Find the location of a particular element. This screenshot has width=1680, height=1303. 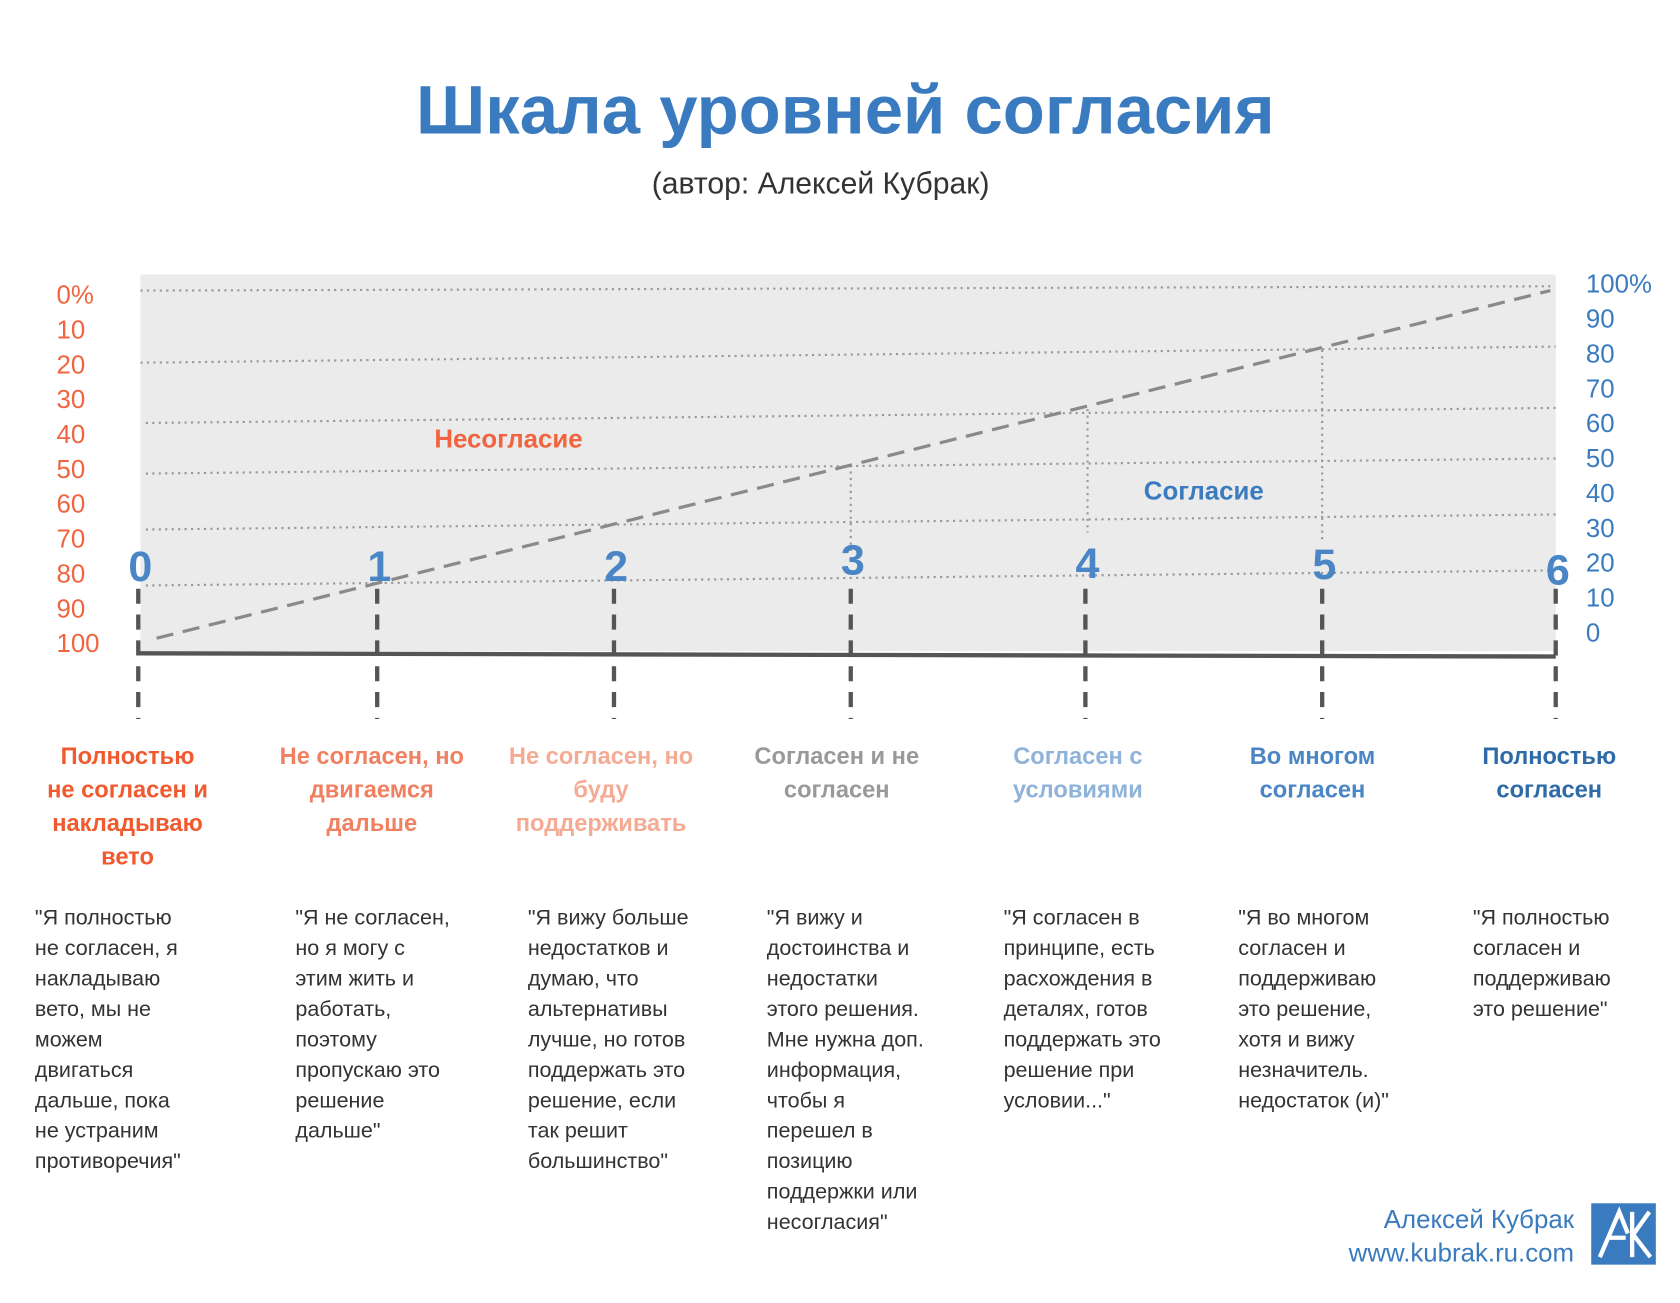

level-quote: так решит is located at coordinates (578, 1131).